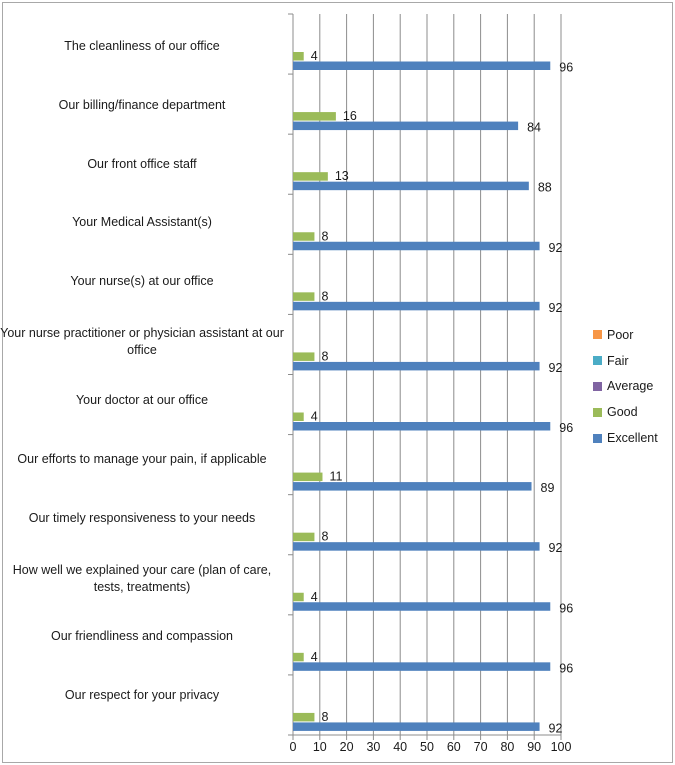  I want to click on category-label: Our timely responsiveness to your needs, so click(142, 518).